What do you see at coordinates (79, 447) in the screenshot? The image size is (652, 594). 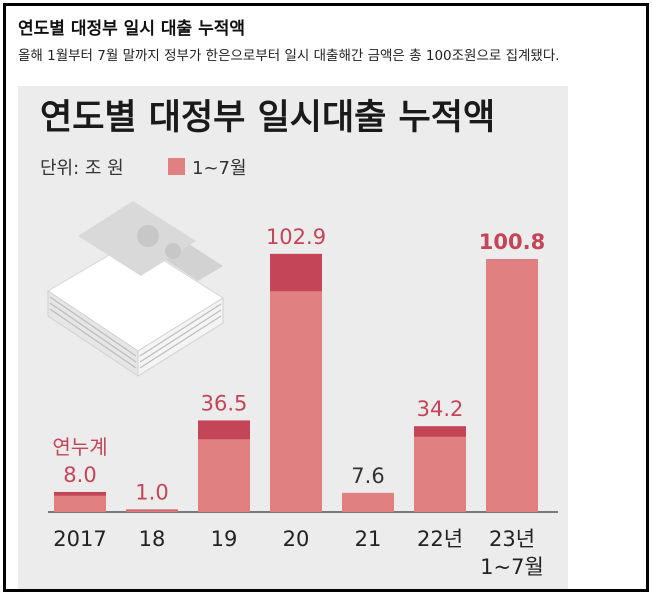 I see `cumulative-annotation: 연누계` at bounding box center [79, 447].